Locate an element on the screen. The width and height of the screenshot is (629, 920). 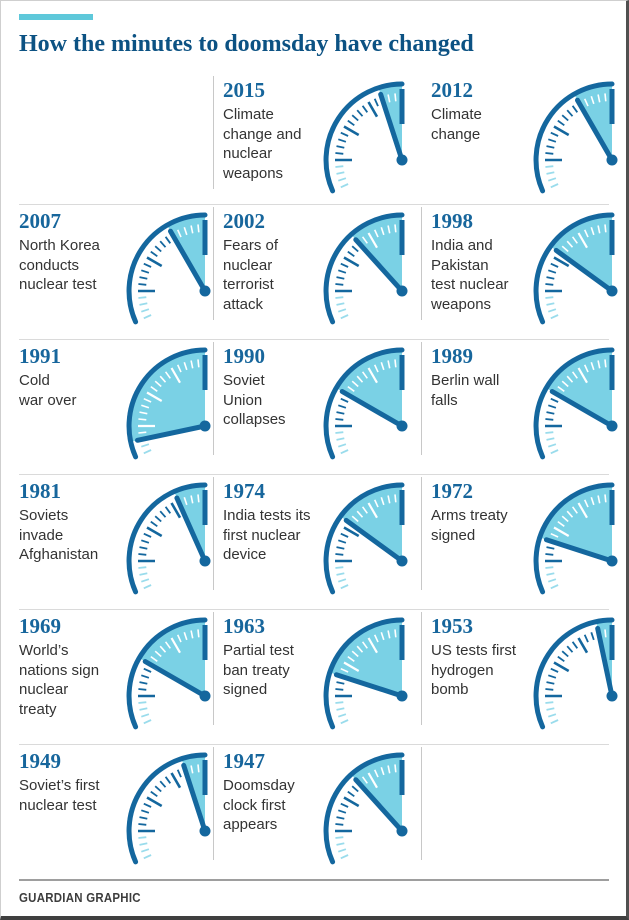
clock-cell: 1989 Berlin wall falls is located at coordinates (520, 406).